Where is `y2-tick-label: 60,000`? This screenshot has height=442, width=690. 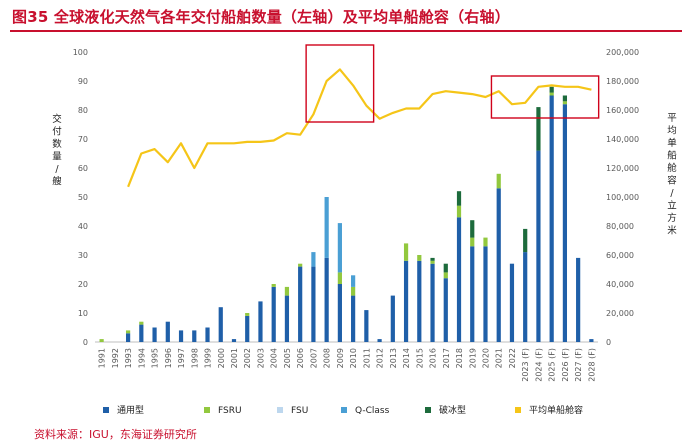 y2-tick-label: 60,000 is located at coordinates (620, 255).